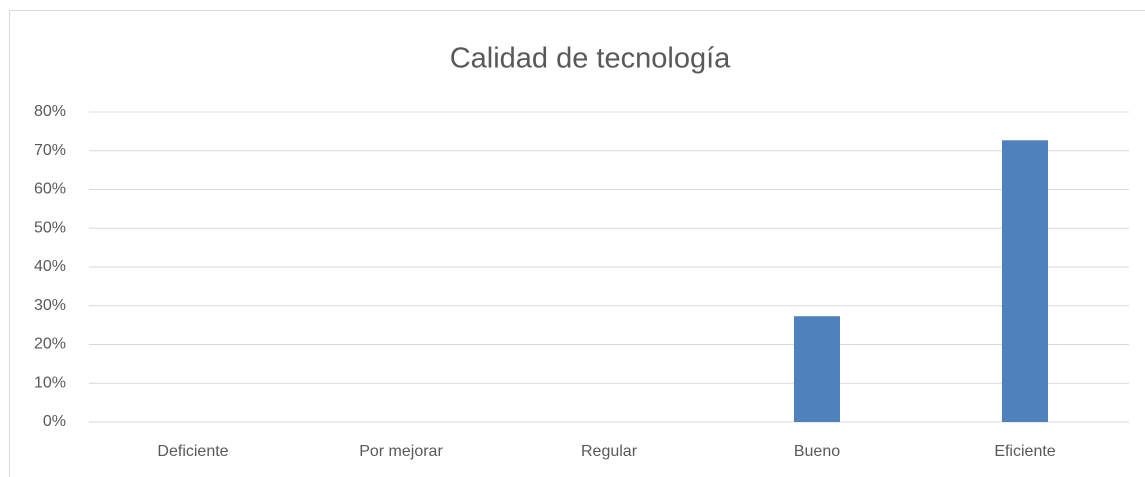 The height and width of the screenshot is (477, 1145). Describe the element at coordinates (50, 189) in the screenshot. I see `y-tick-label: 60%` at that location.